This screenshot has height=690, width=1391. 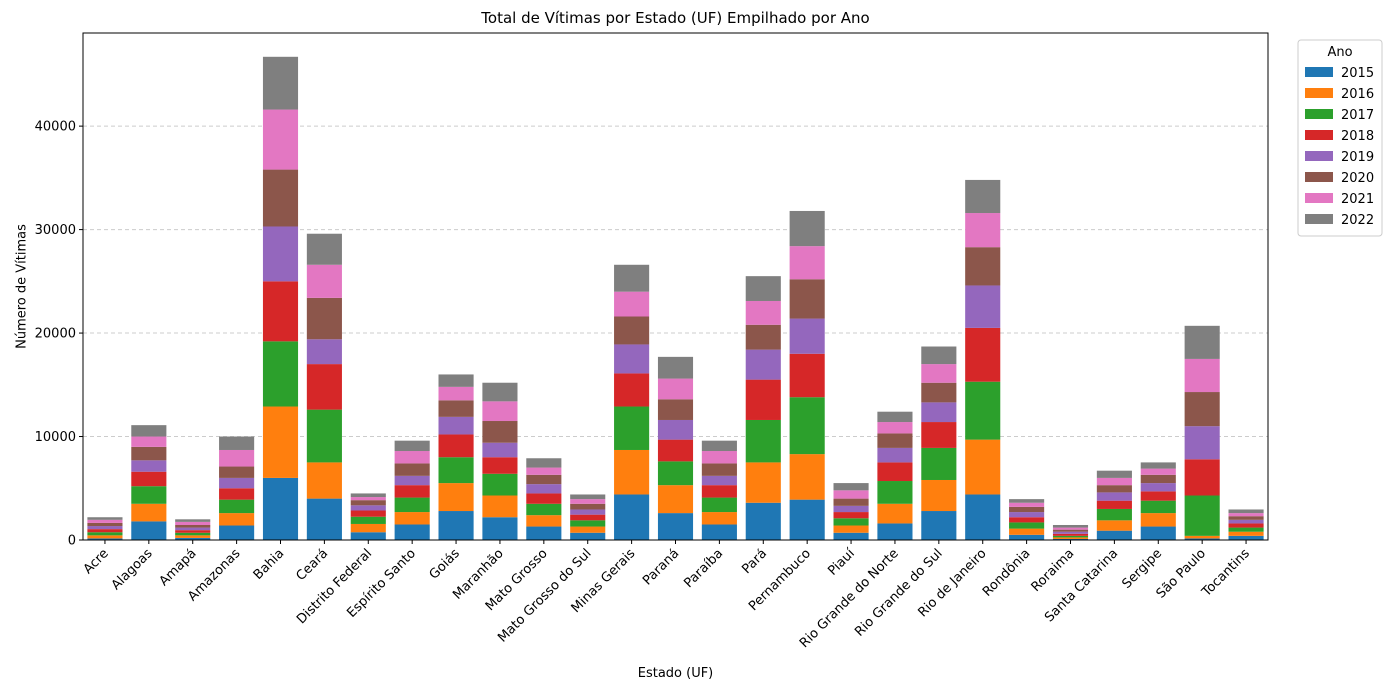 I want to click on x-axis-title: Estado (UF), so click(x=676, y=673).